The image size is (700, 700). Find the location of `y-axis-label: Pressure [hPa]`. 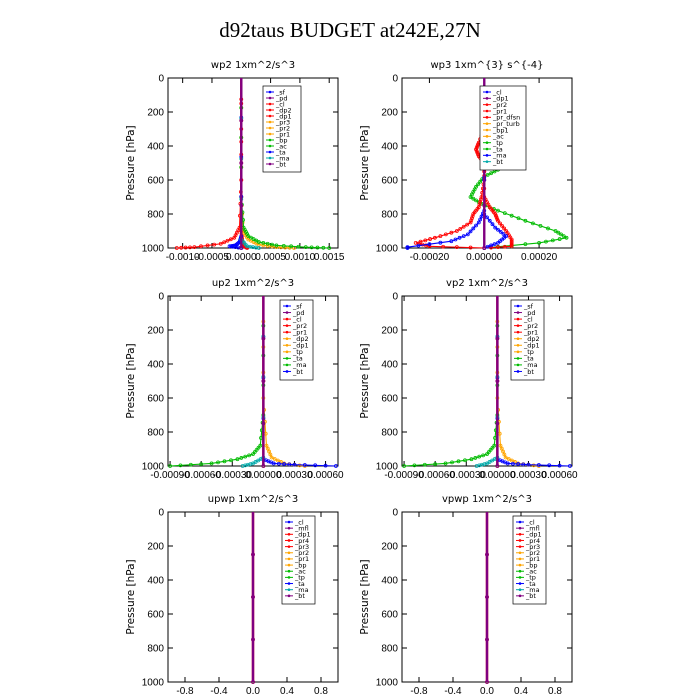

y-axis-label: Pressure [hPa] is located at coordinates (365, 162).